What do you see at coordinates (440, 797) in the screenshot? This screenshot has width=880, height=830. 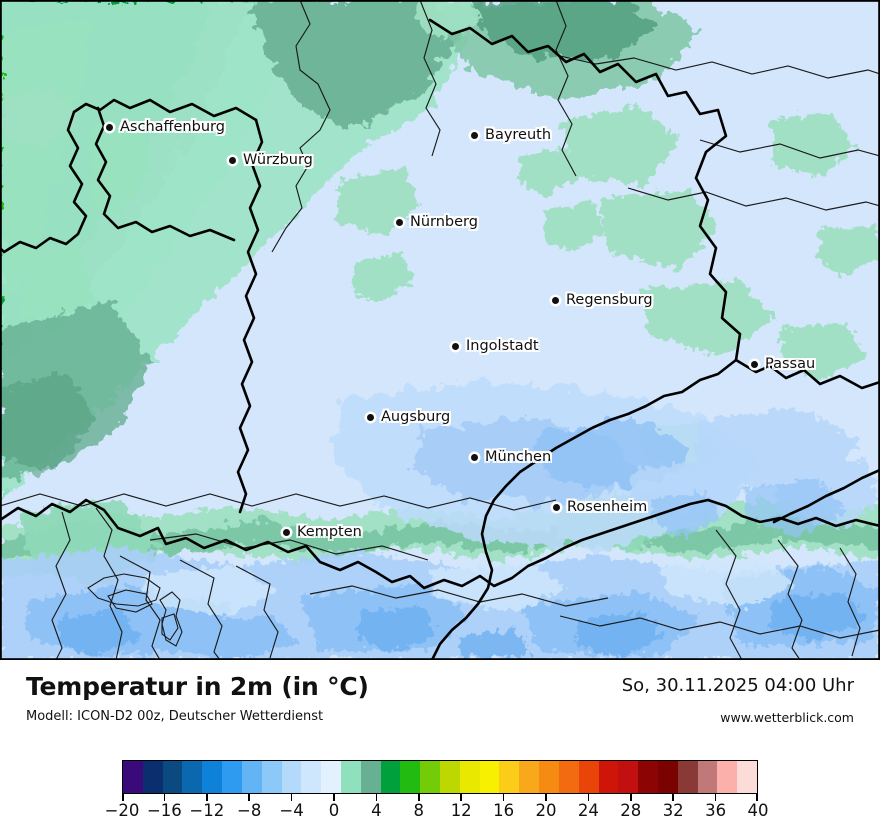 I see `colorbar-ticks` at bounding box center [440, 797].